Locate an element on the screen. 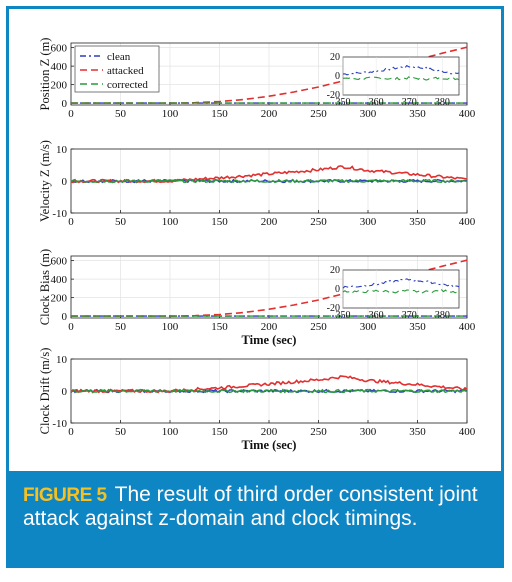 Image resolution: width=512 pixels, height=582 pixels. y-axis-label: Velocity Z (m/s) is located at coordinates (45, 181).